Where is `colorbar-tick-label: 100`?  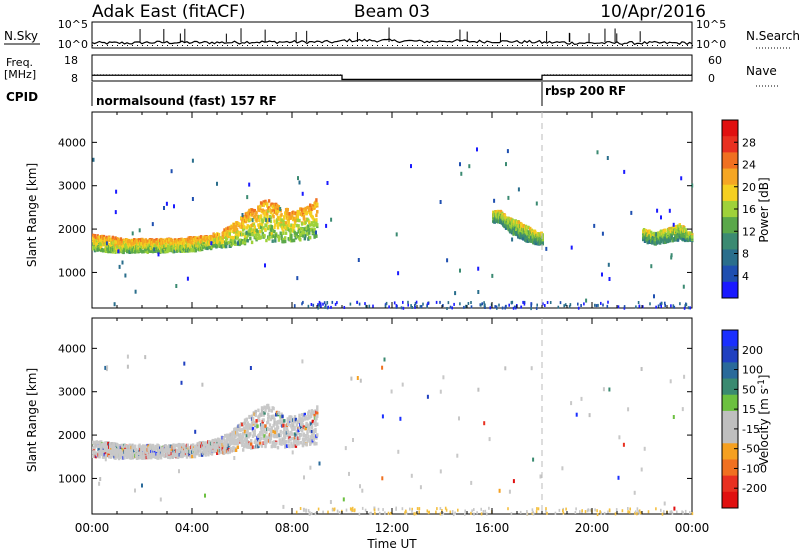
colorbar-tick-label: 100 is located at coordinates (752, 370).